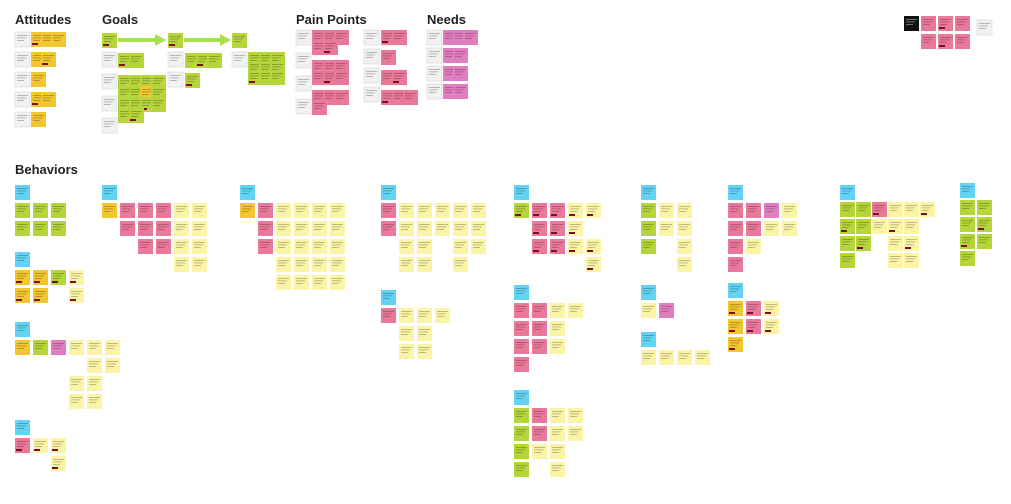 The width and height of the screenshot is (1011, 504). What do you see at coordinates (536, 215) in the screenshot?
I see `note-tag` at bounding box center [536, 215].